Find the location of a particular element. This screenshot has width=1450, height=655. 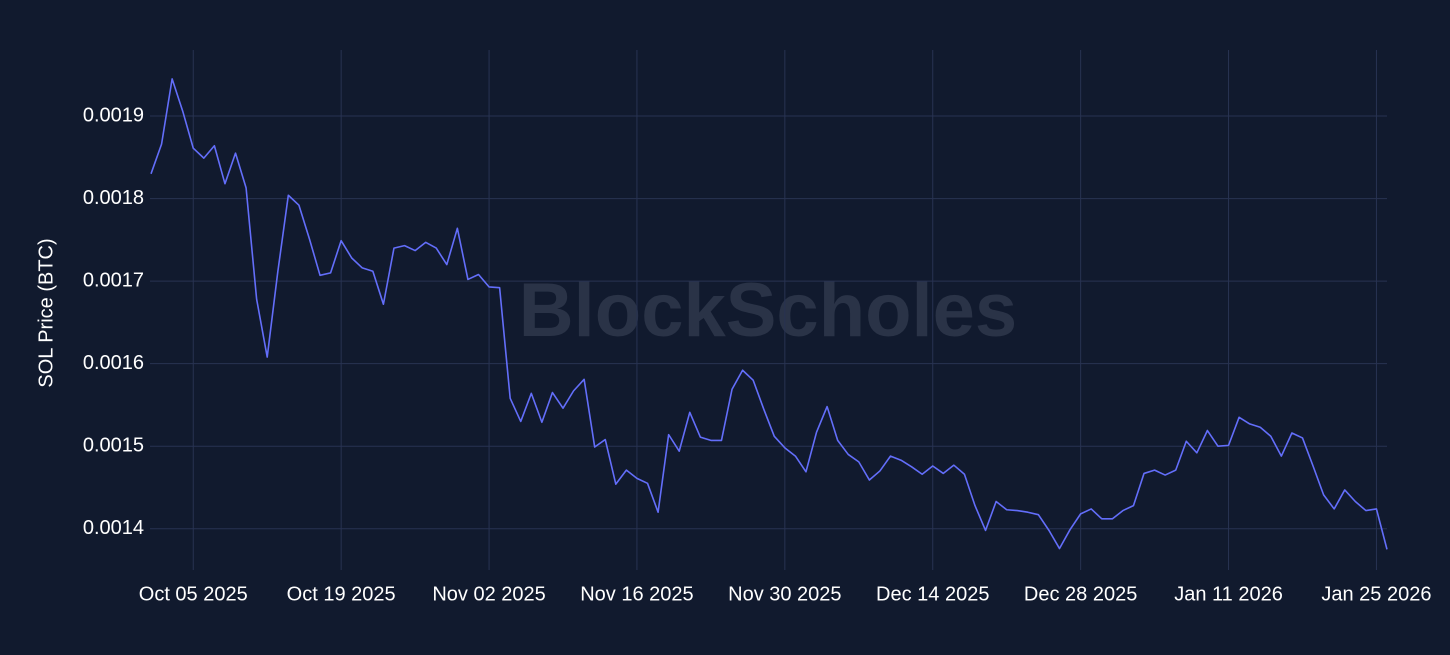

y-axis-label: SOL Price (BTC) is located at coordinates (46, 312).